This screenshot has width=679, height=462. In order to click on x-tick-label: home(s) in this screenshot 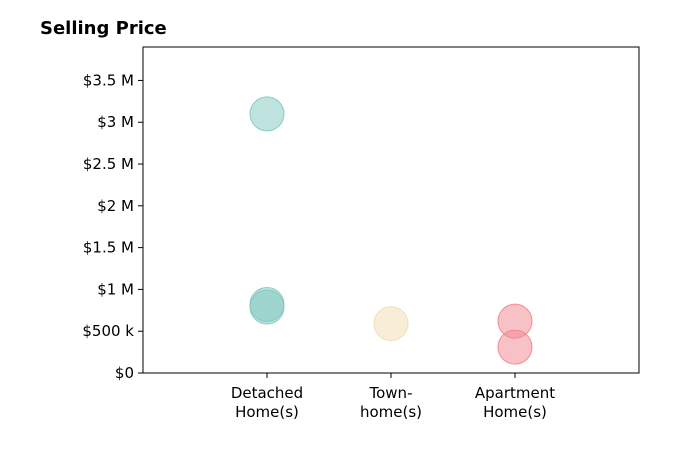, I will do `click(391, 412)`.